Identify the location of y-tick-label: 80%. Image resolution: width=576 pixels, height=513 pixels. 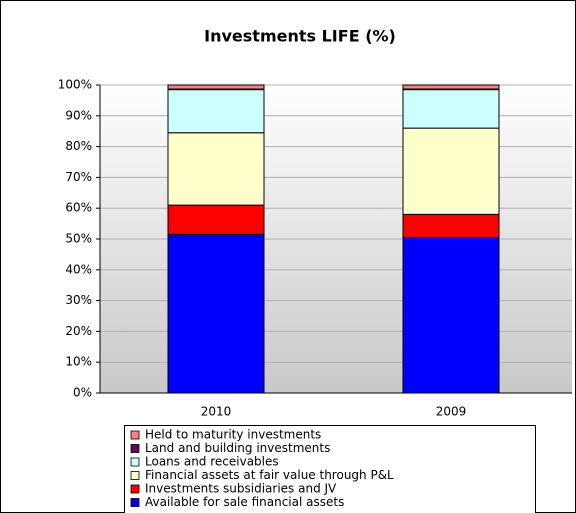
(78, 146).